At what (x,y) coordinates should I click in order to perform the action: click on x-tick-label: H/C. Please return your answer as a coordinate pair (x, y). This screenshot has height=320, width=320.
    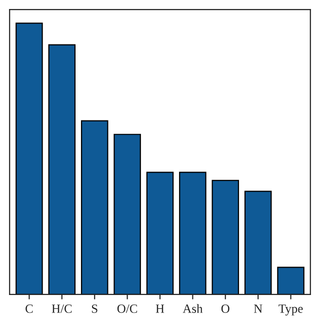
    Looking at the image, I should click on (62, 308).